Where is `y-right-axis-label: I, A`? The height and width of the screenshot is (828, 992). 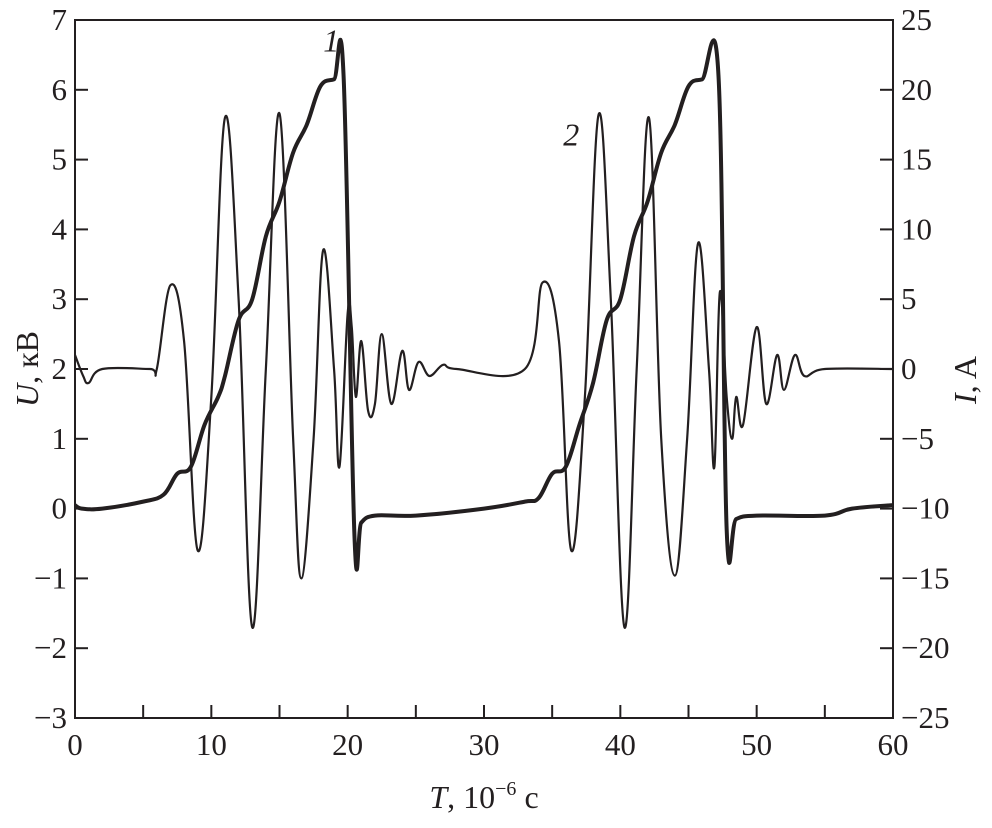 y-right-axis-label: I, A is located at coordinates (965, 380).